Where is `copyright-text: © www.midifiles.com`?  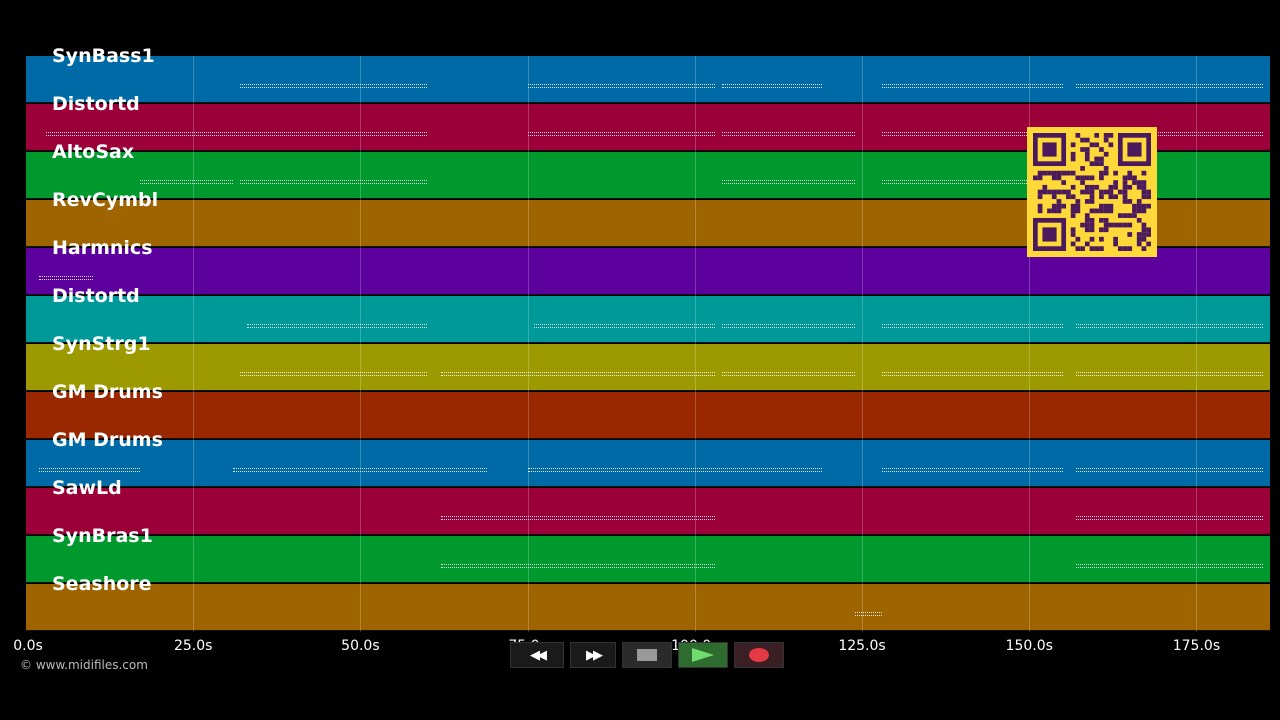
copyright-text: © www.midifiles.com is located at coordinates (84, 665).